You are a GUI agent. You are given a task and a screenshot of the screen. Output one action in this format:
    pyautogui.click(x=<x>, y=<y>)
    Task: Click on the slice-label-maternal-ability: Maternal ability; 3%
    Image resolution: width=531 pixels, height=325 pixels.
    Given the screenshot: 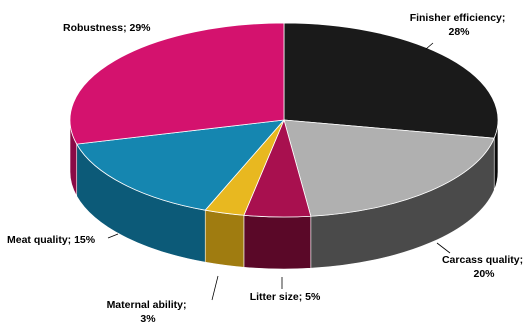 What is the action you would take?
    pyautogui.click(x=148, y=312)
    